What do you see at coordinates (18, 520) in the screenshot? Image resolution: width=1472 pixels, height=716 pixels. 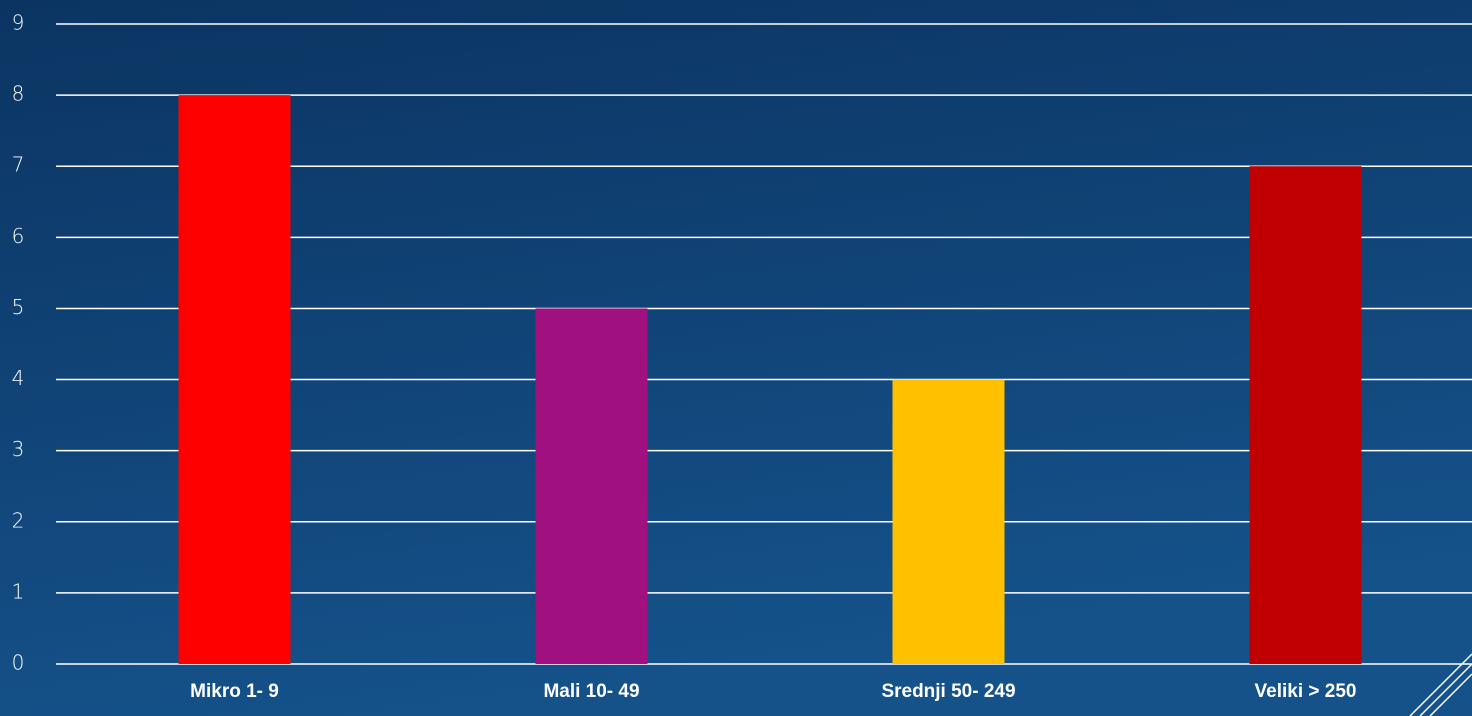 I see `y-tick-label: 2` at bounding box center [18, 520].